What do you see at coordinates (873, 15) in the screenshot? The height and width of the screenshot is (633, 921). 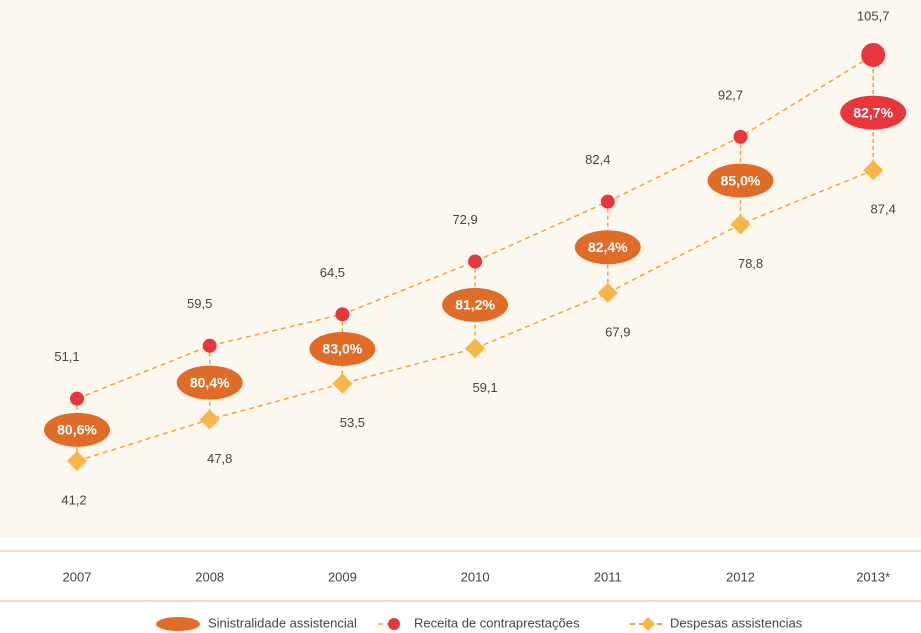 I see `value-label: 105,7` at bounding box center [873, 15].